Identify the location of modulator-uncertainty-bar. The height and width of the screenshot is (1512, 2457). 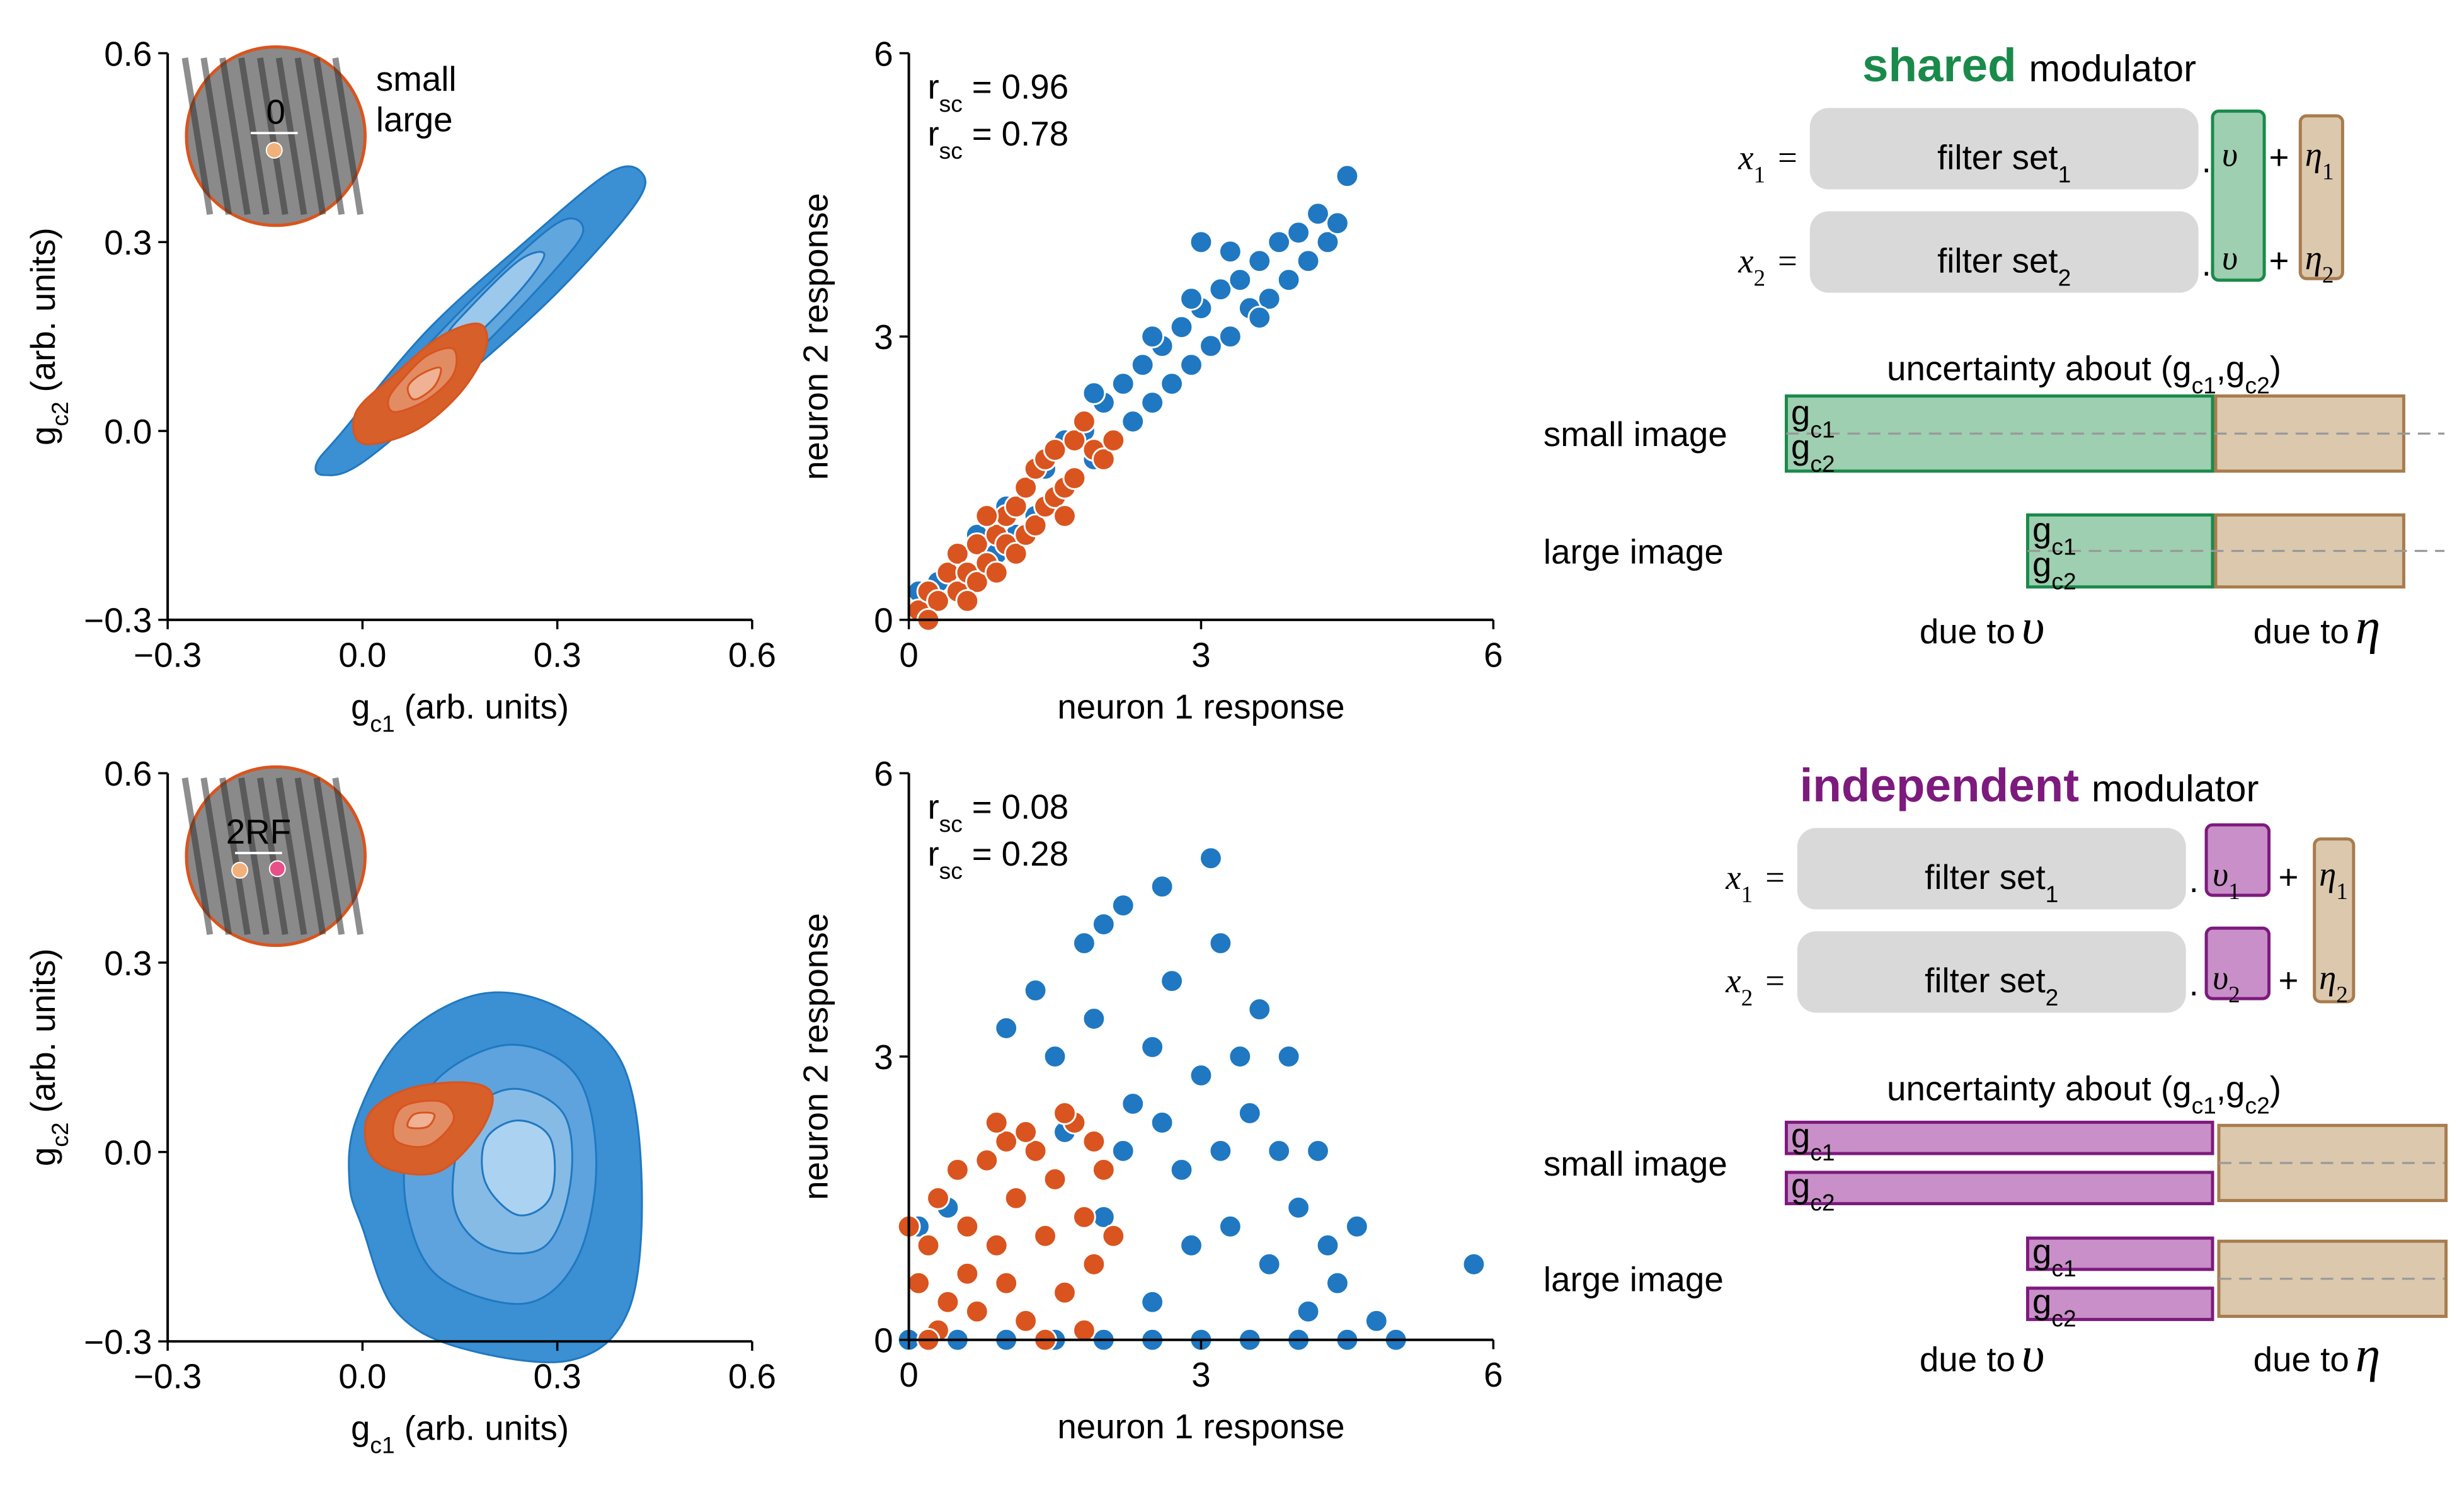
(2120, 1253).